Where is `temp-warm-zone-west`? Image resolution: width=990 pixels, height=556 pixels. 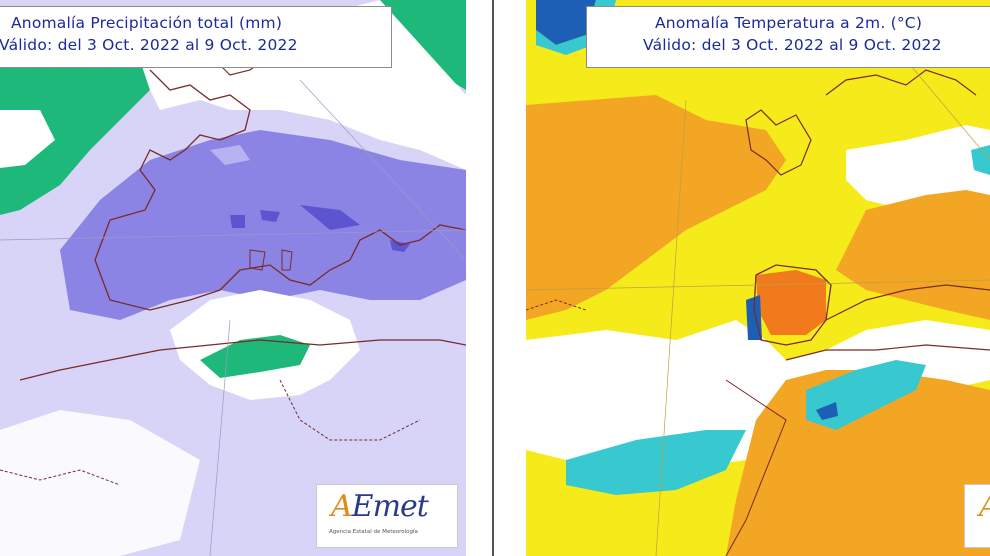 temp-warm-zone-west is located at coordinates (656, 207).